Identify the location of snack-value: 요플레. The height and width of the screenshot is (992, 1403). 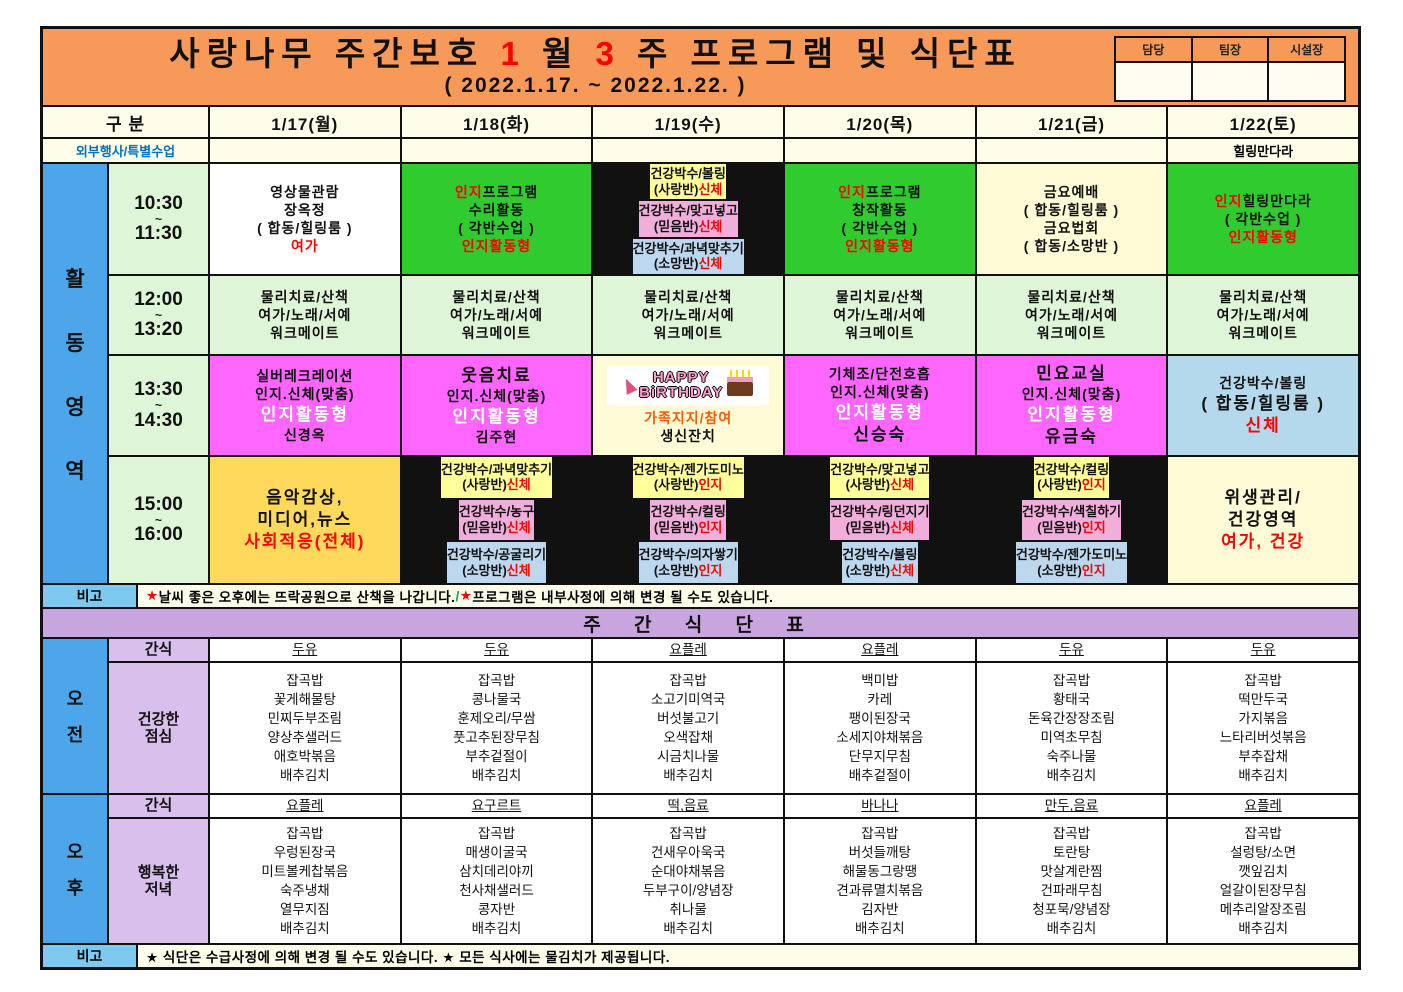
(305, 806).